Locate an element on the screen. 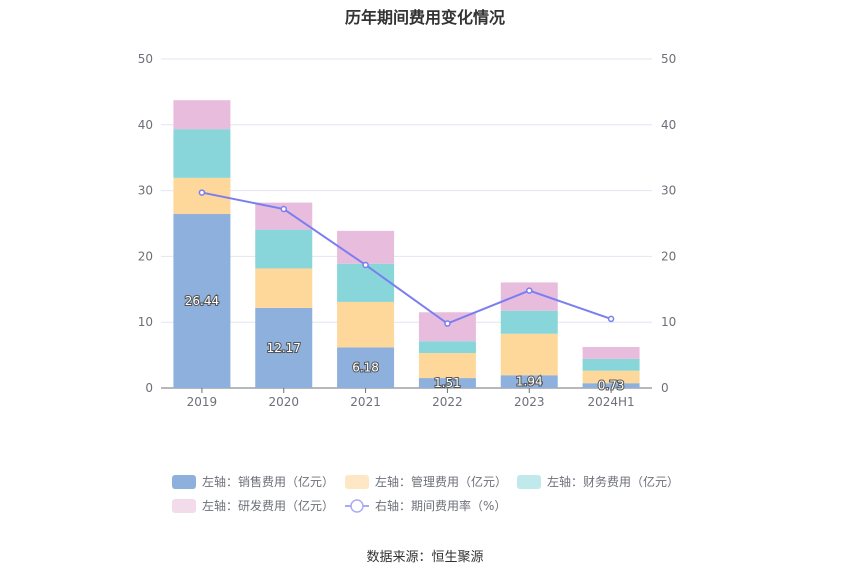  bar-value-label: 1.94 is located at coordinates (529, 382).